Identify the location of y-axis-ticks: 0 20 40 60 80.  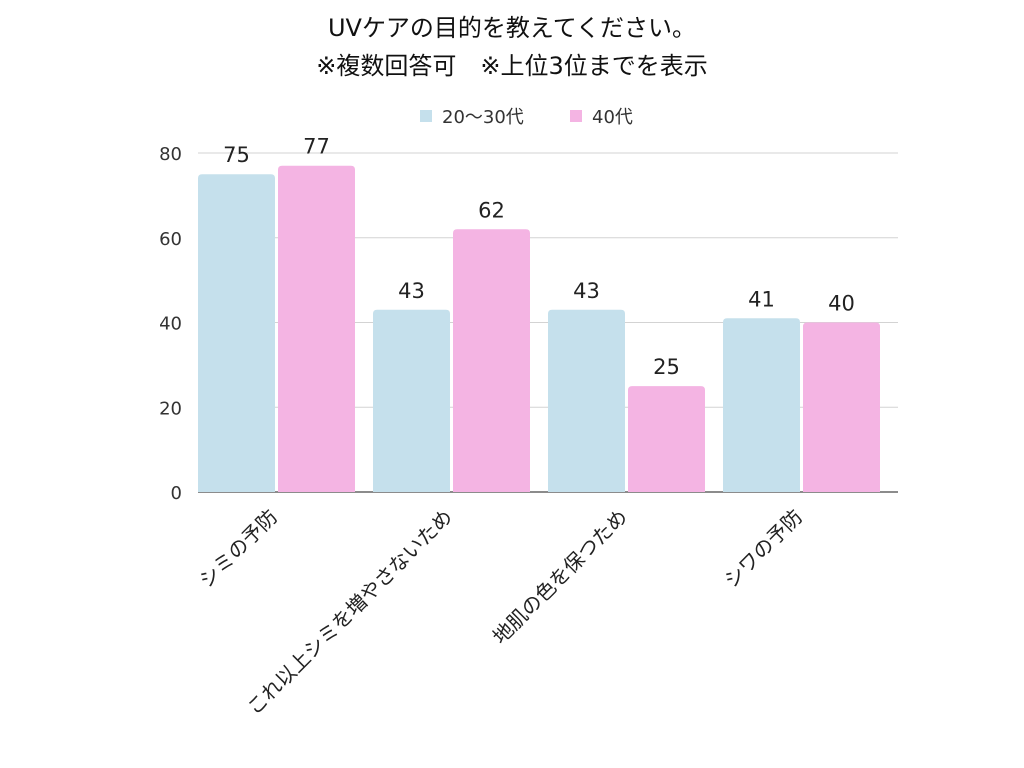
(170, 324).